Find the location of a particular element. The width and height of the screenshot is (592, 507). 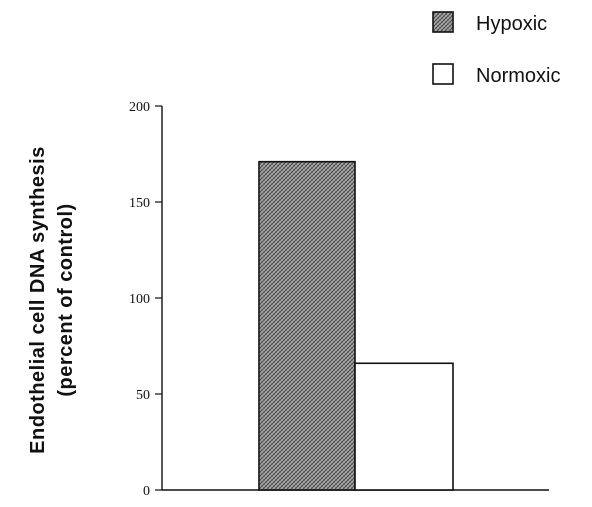

bar-hypoxic is located at coordinates (307, 325).